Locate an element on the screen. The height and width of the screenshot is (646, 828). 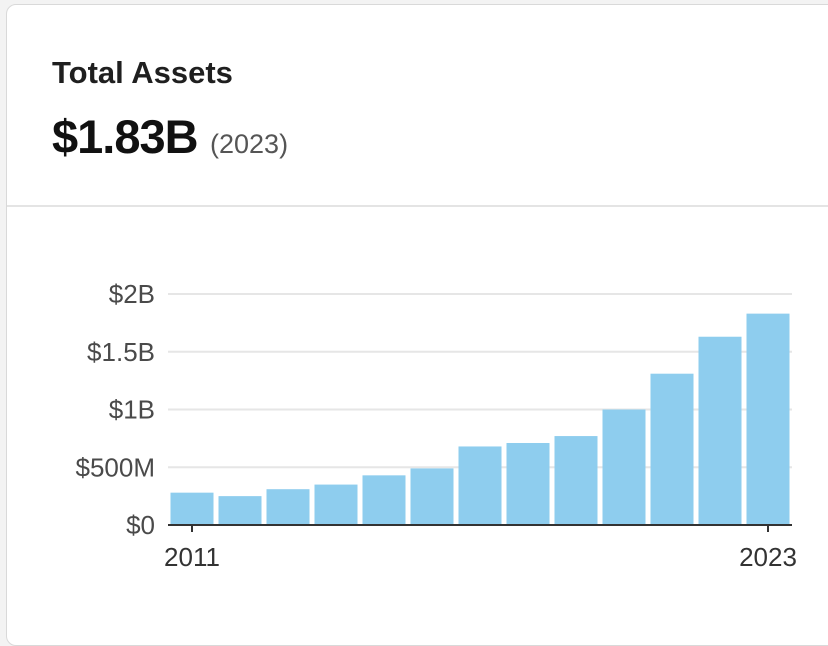
bar-2018 is located at coordinates (528, 483).